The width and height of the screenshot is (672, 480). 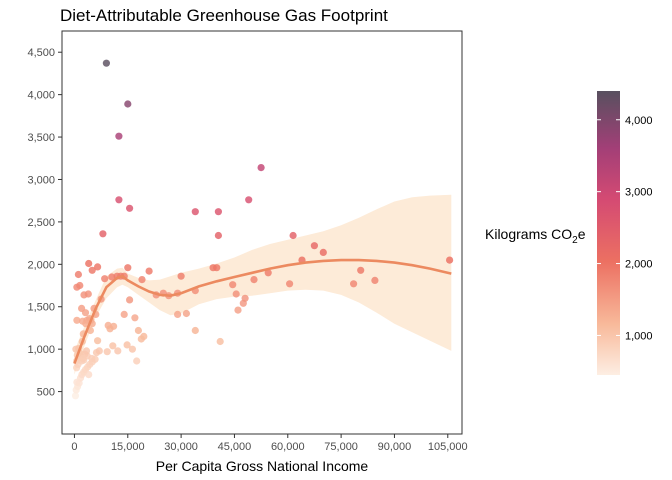 I want to click on legend-tick-label: 3,000, so click(x=639, y=193).